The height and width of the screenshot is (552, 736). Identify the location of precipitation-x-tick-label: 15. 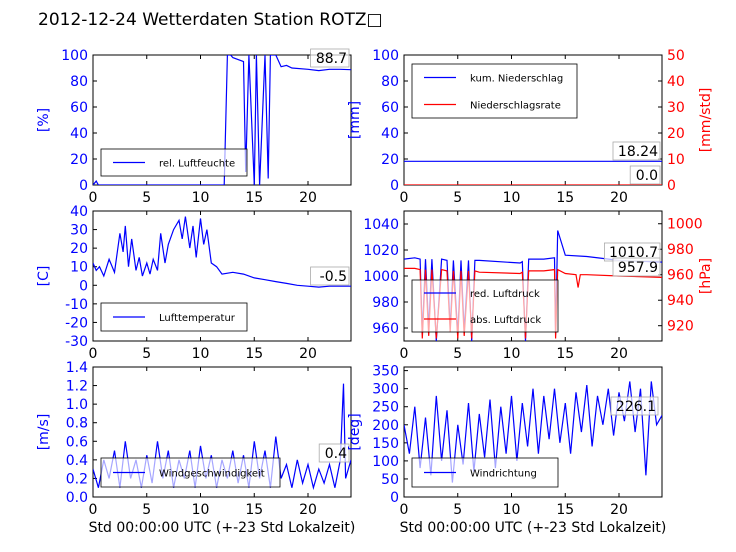
(565, 198).